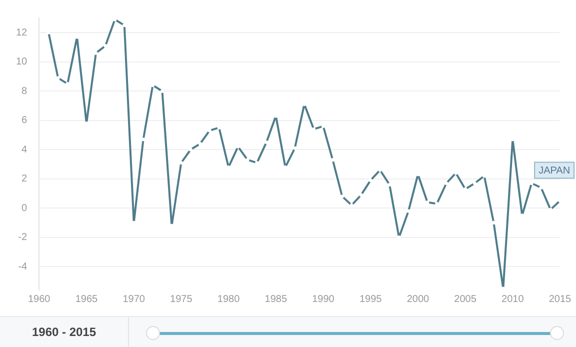  I want to click on y-tick-label: 4, so click(25, 150).